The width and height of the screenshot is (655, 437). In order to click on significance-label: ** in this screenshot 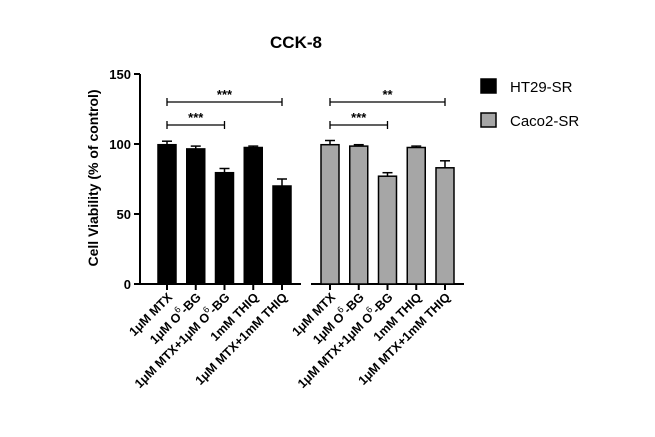, I will do `click(387, 94)`.